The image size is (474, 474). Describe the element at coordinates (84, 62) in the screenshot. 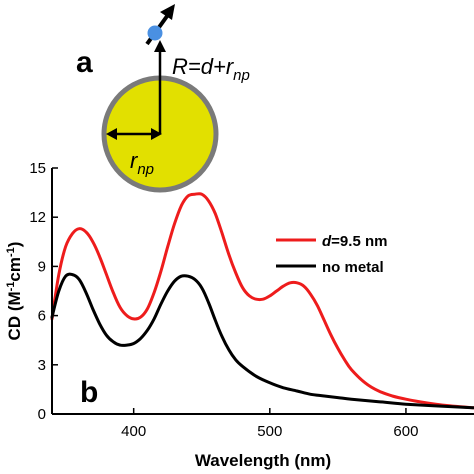

I see `panel-label-a: a` at that location.